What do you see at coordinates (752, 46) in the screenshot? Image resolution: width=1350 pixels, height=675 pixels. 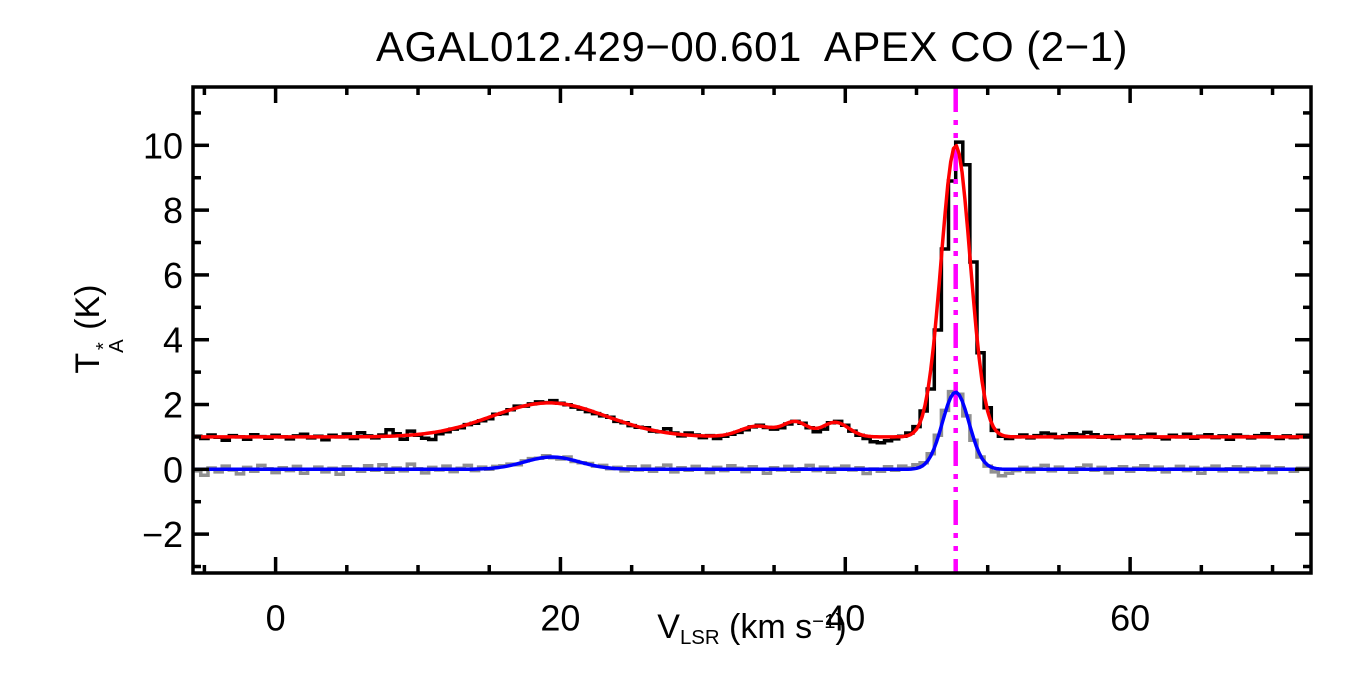 I see `plot-title: AGAL012.429−00.601 APEX CO (2−1)` at bounding box center [752, 46].